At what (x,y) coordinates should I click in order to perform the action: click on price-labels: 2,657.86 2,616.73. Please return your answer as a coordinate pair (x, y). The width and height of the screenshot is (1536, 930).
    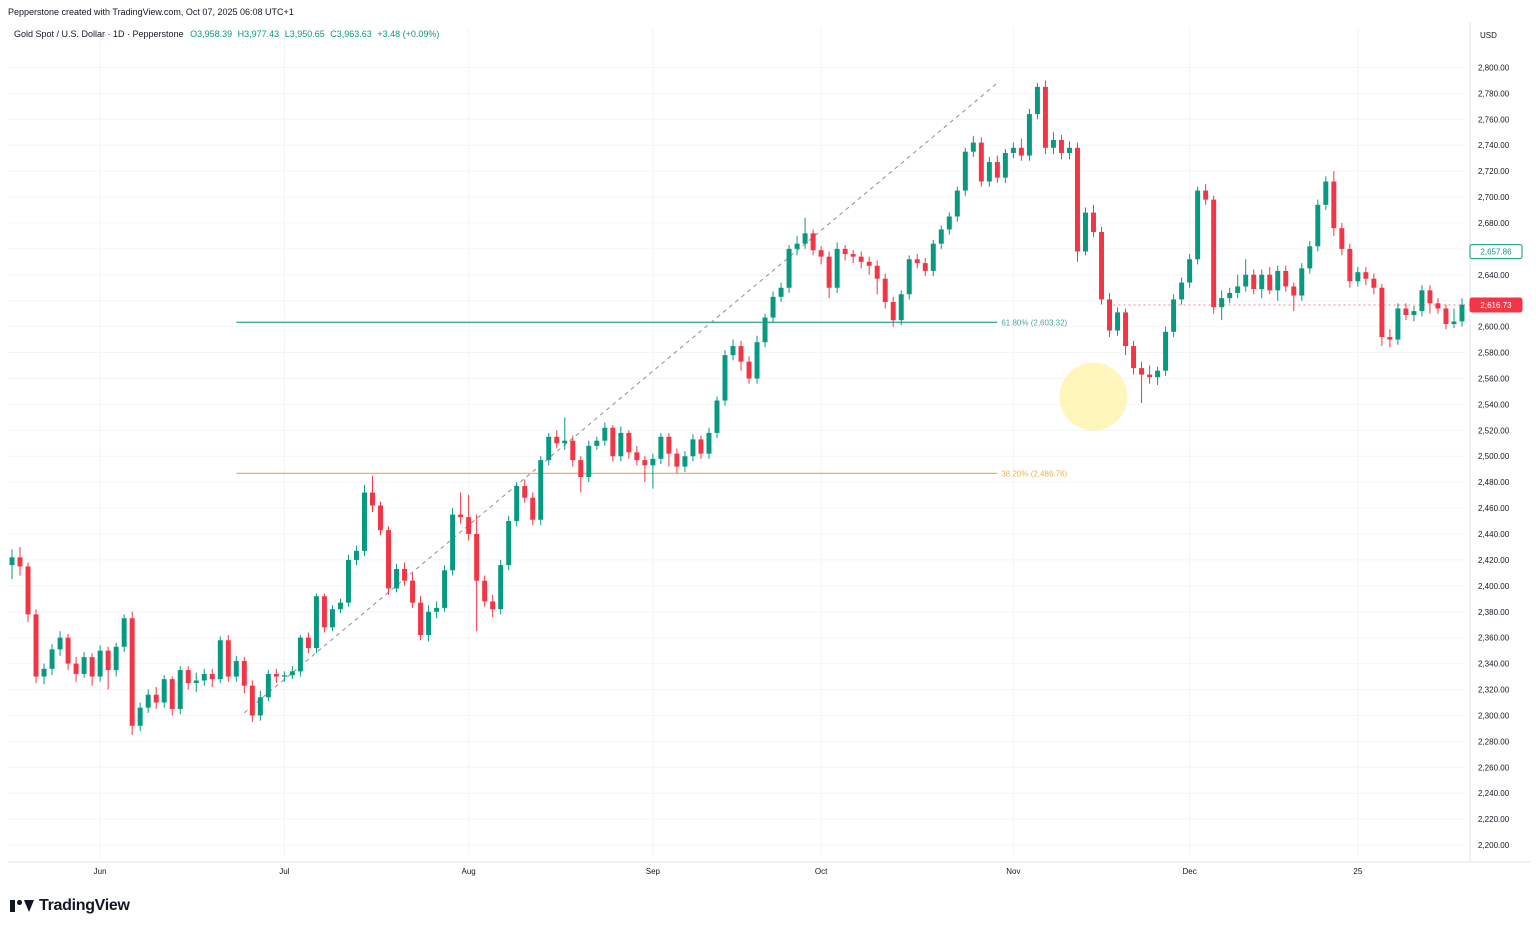
    Looking at the image, I should click on (1496, 278).